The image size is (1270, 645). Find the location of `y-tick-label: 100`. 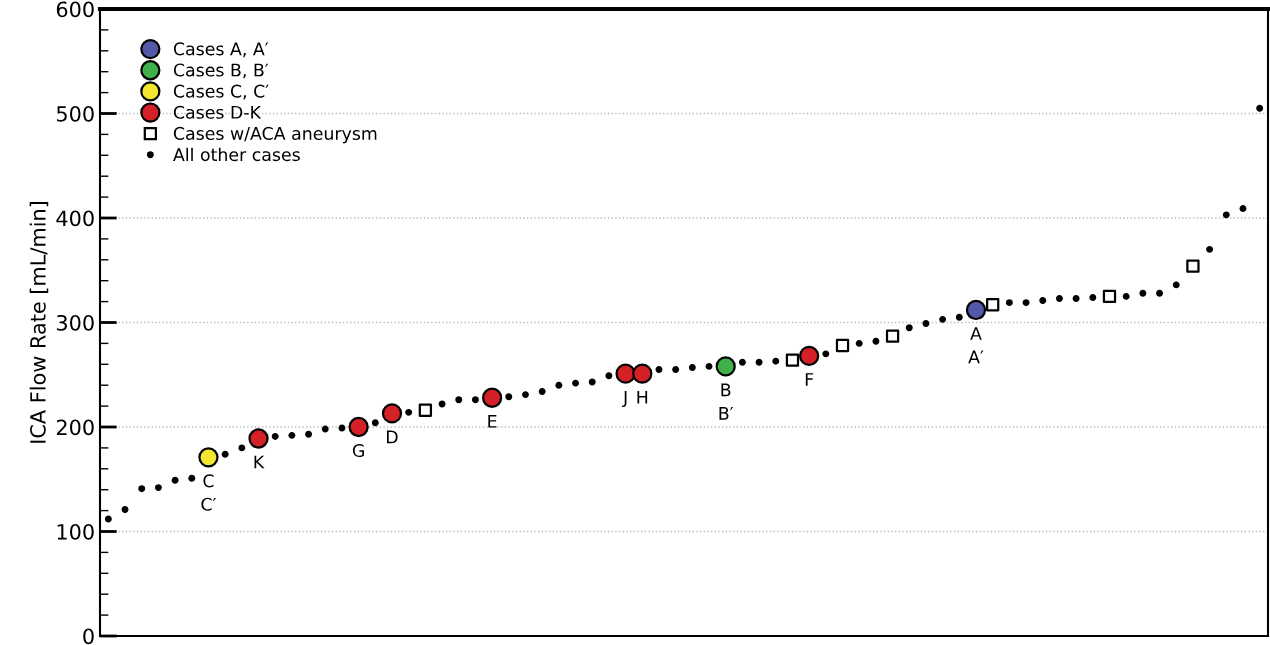

y-tick-label: 100 is located at coordinates (75, 531).